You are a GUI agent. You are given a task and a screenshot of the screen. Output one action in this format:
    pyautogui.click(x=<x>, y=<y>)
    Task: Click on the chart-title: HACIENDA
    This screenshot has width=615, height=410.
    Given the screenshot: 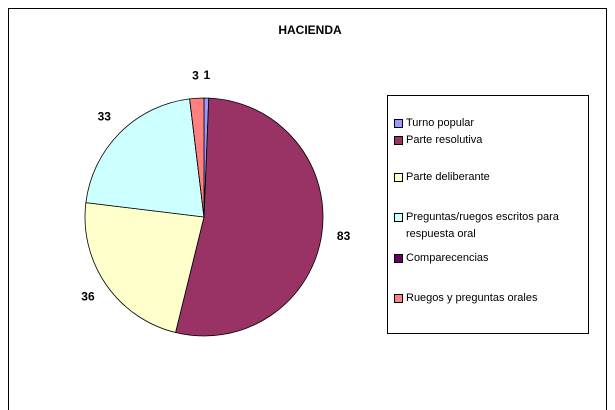 What is the action you would take?
    pyautogui.click(x=310, y=30)
    